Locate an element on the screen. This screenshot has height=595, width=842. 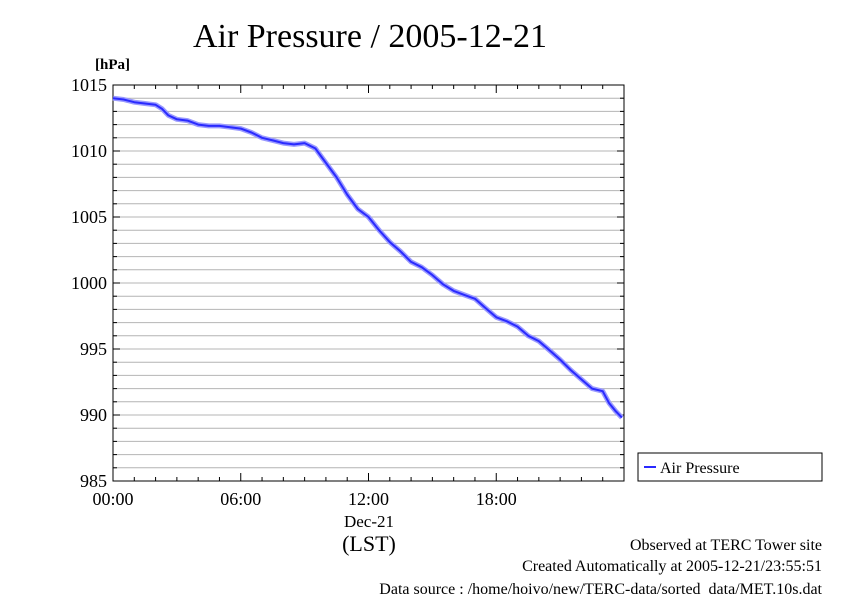
legend-box is located at coordinates (730, 467).